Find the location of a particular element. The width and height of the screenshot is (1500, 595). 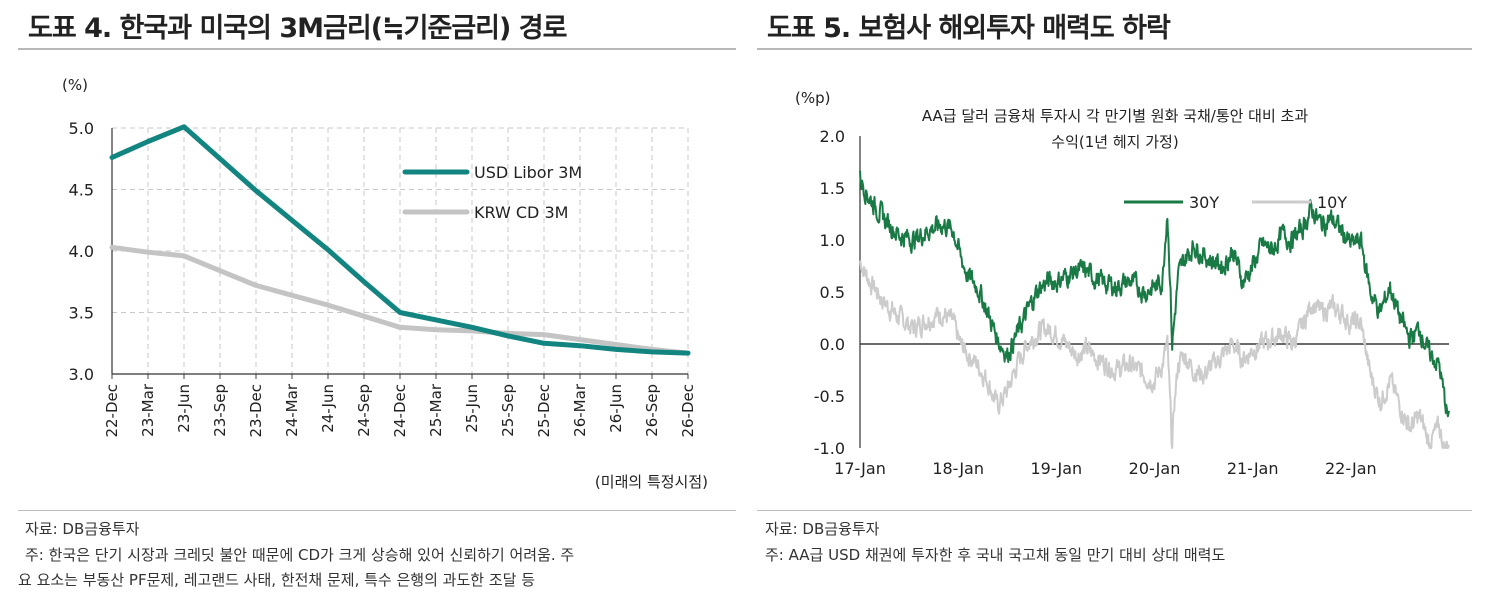

right-y-tick-label: 1.5 is located at coordinates (832, 188).